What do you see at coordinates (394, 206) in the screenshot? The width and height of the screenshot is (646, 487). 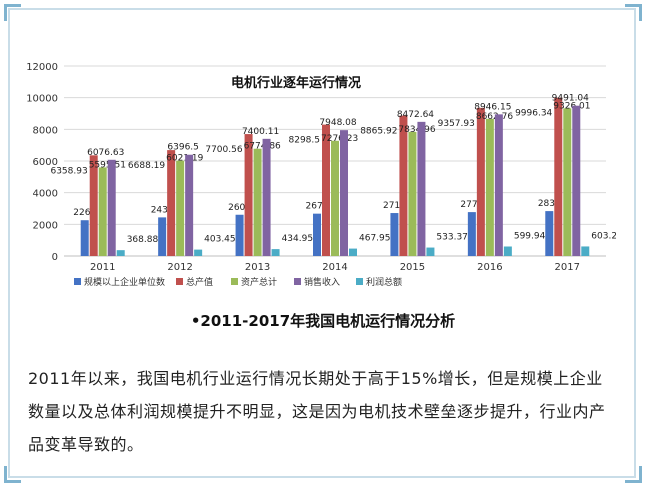 I see `data-label: 2713` at bounding box center [394, 206].